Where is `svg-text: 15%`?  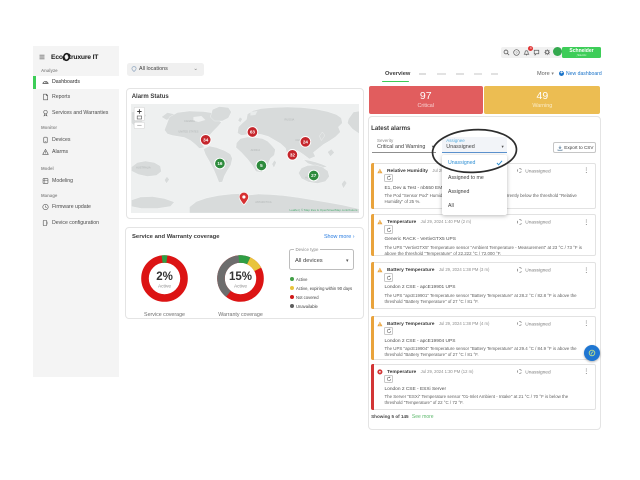
svg-text: 15% is located at coordinates (240, 277).